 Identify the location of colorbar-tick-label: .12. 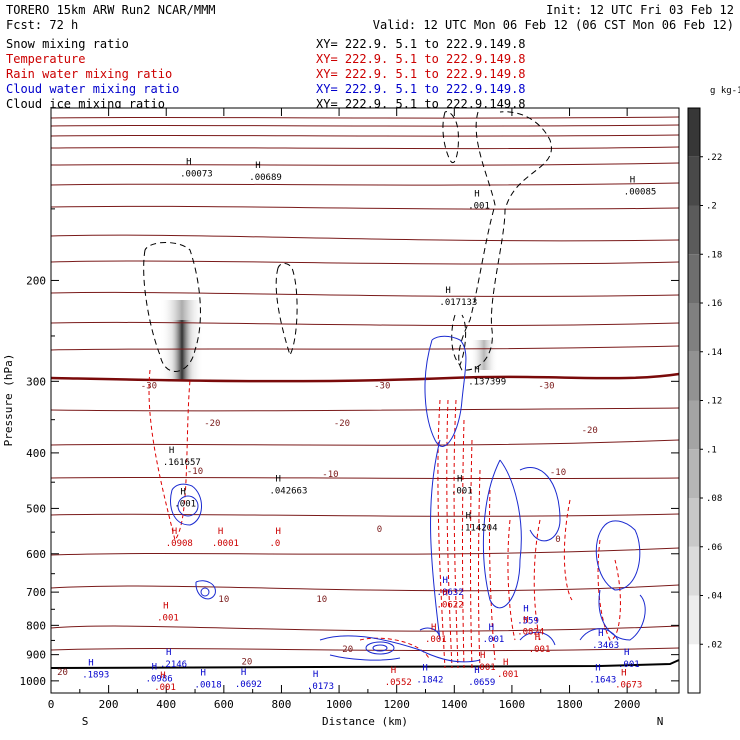
(714, 402).